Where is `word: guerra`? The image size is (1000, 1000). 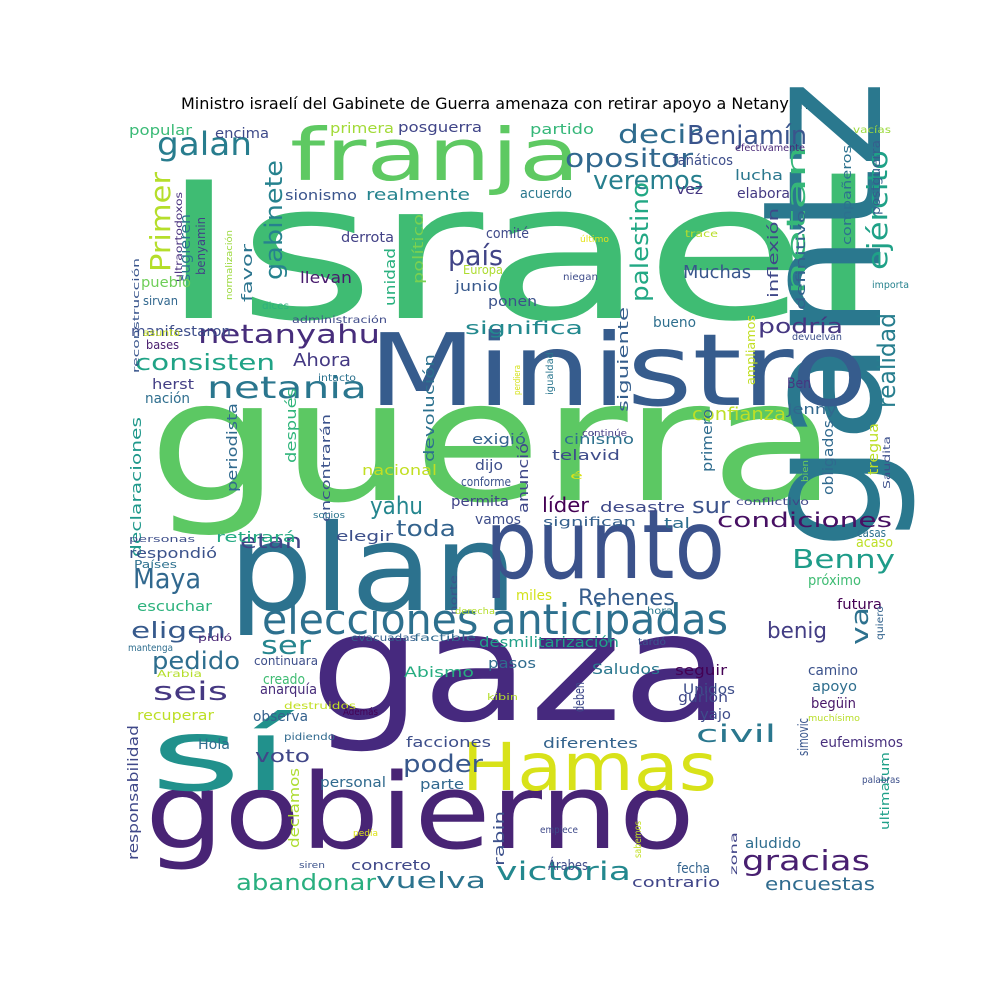 word: guerra is located at coordinates (493, 442).